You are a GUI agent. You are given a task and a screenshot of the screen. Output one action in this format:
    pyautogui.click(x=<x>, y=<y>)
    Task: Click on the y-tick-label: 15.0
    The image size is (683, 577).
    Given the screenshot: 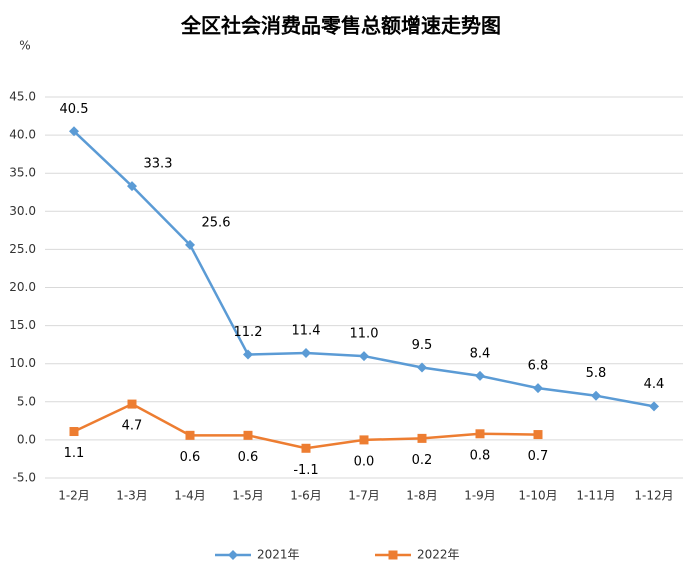 What is the action you would take?
    pyautogui.click(x=22, y=325)
    